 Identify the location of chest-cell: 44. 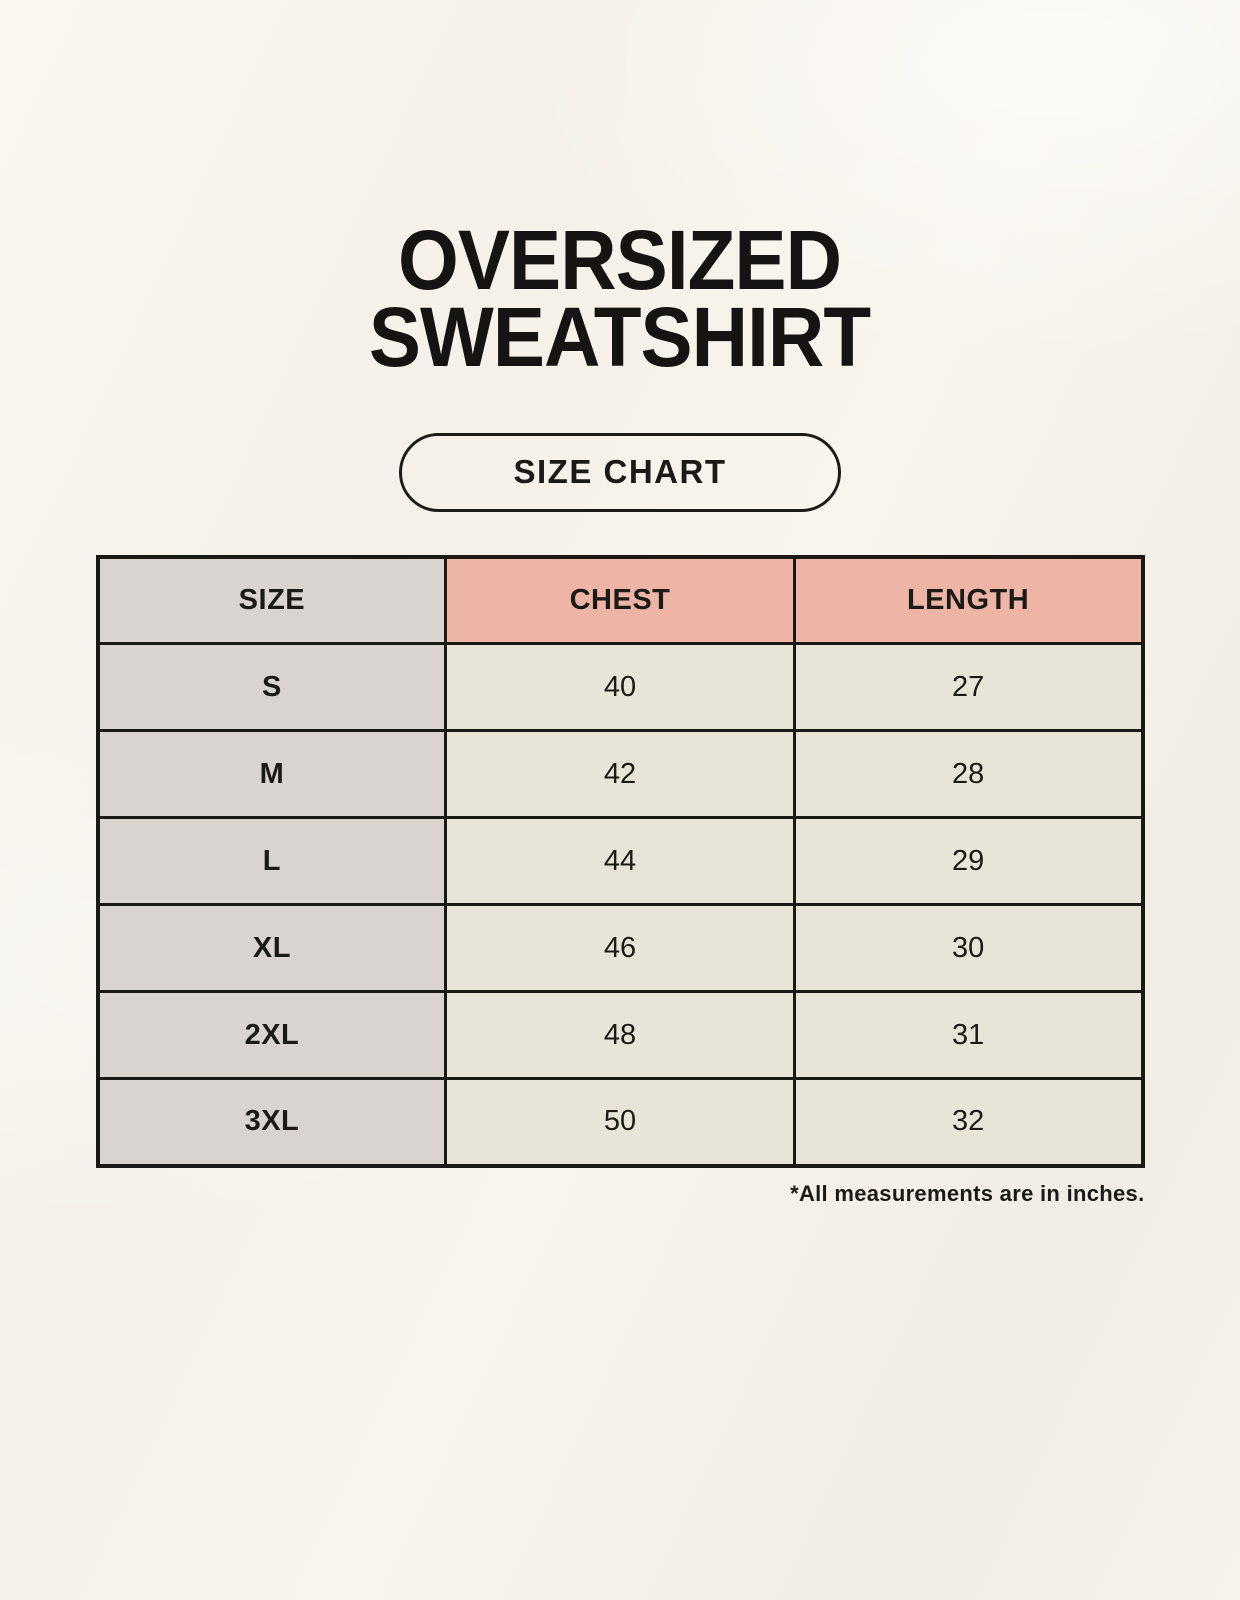
(620, 861).